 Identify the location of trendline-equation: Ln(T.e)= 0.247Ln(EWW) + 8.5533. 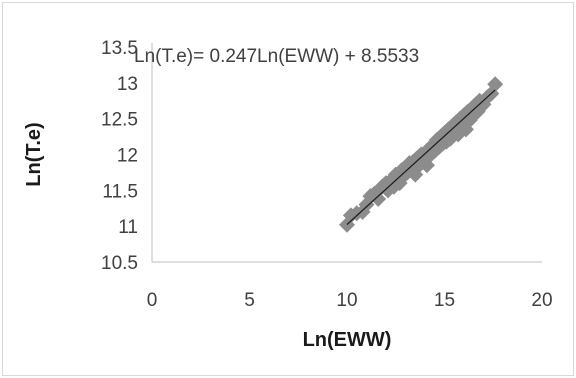
(276, 56).